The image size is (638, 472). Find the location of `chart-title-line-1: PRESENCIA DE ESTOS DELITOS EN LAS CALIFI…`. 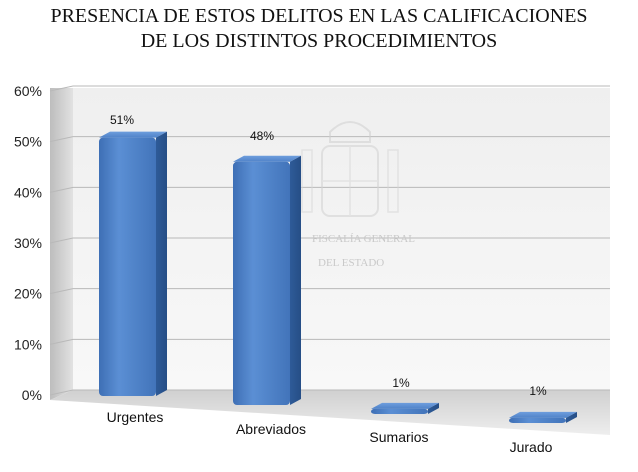

chart-title-line-1: PRESENCIA DE ESTOS DELITOS EN LAS CALIFI… is located at coordinates (319, 16).